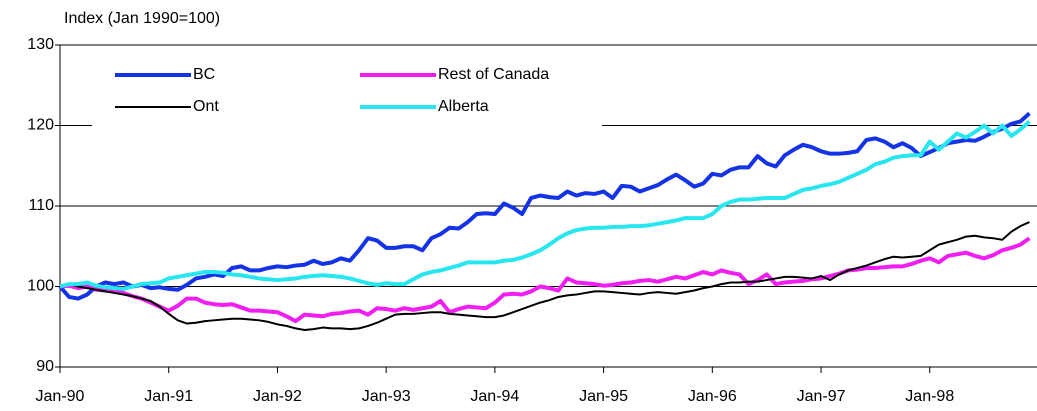 The image size is (1037, 411). What do you see at coordinates (386, 396) in the screenshot?
I see `x-tick-label: Jan-93` at bounding box center [386, 396].